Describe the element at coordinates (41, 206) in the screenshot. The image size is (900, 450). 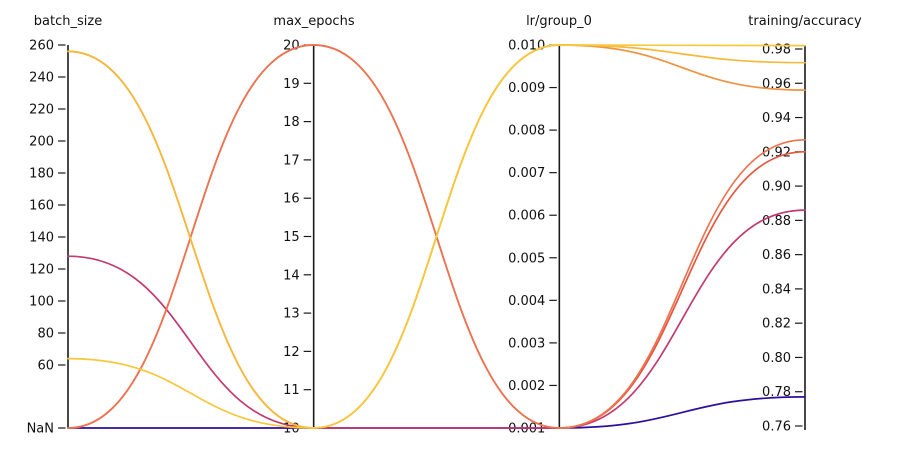
I see `tick-label: 160` at that location.